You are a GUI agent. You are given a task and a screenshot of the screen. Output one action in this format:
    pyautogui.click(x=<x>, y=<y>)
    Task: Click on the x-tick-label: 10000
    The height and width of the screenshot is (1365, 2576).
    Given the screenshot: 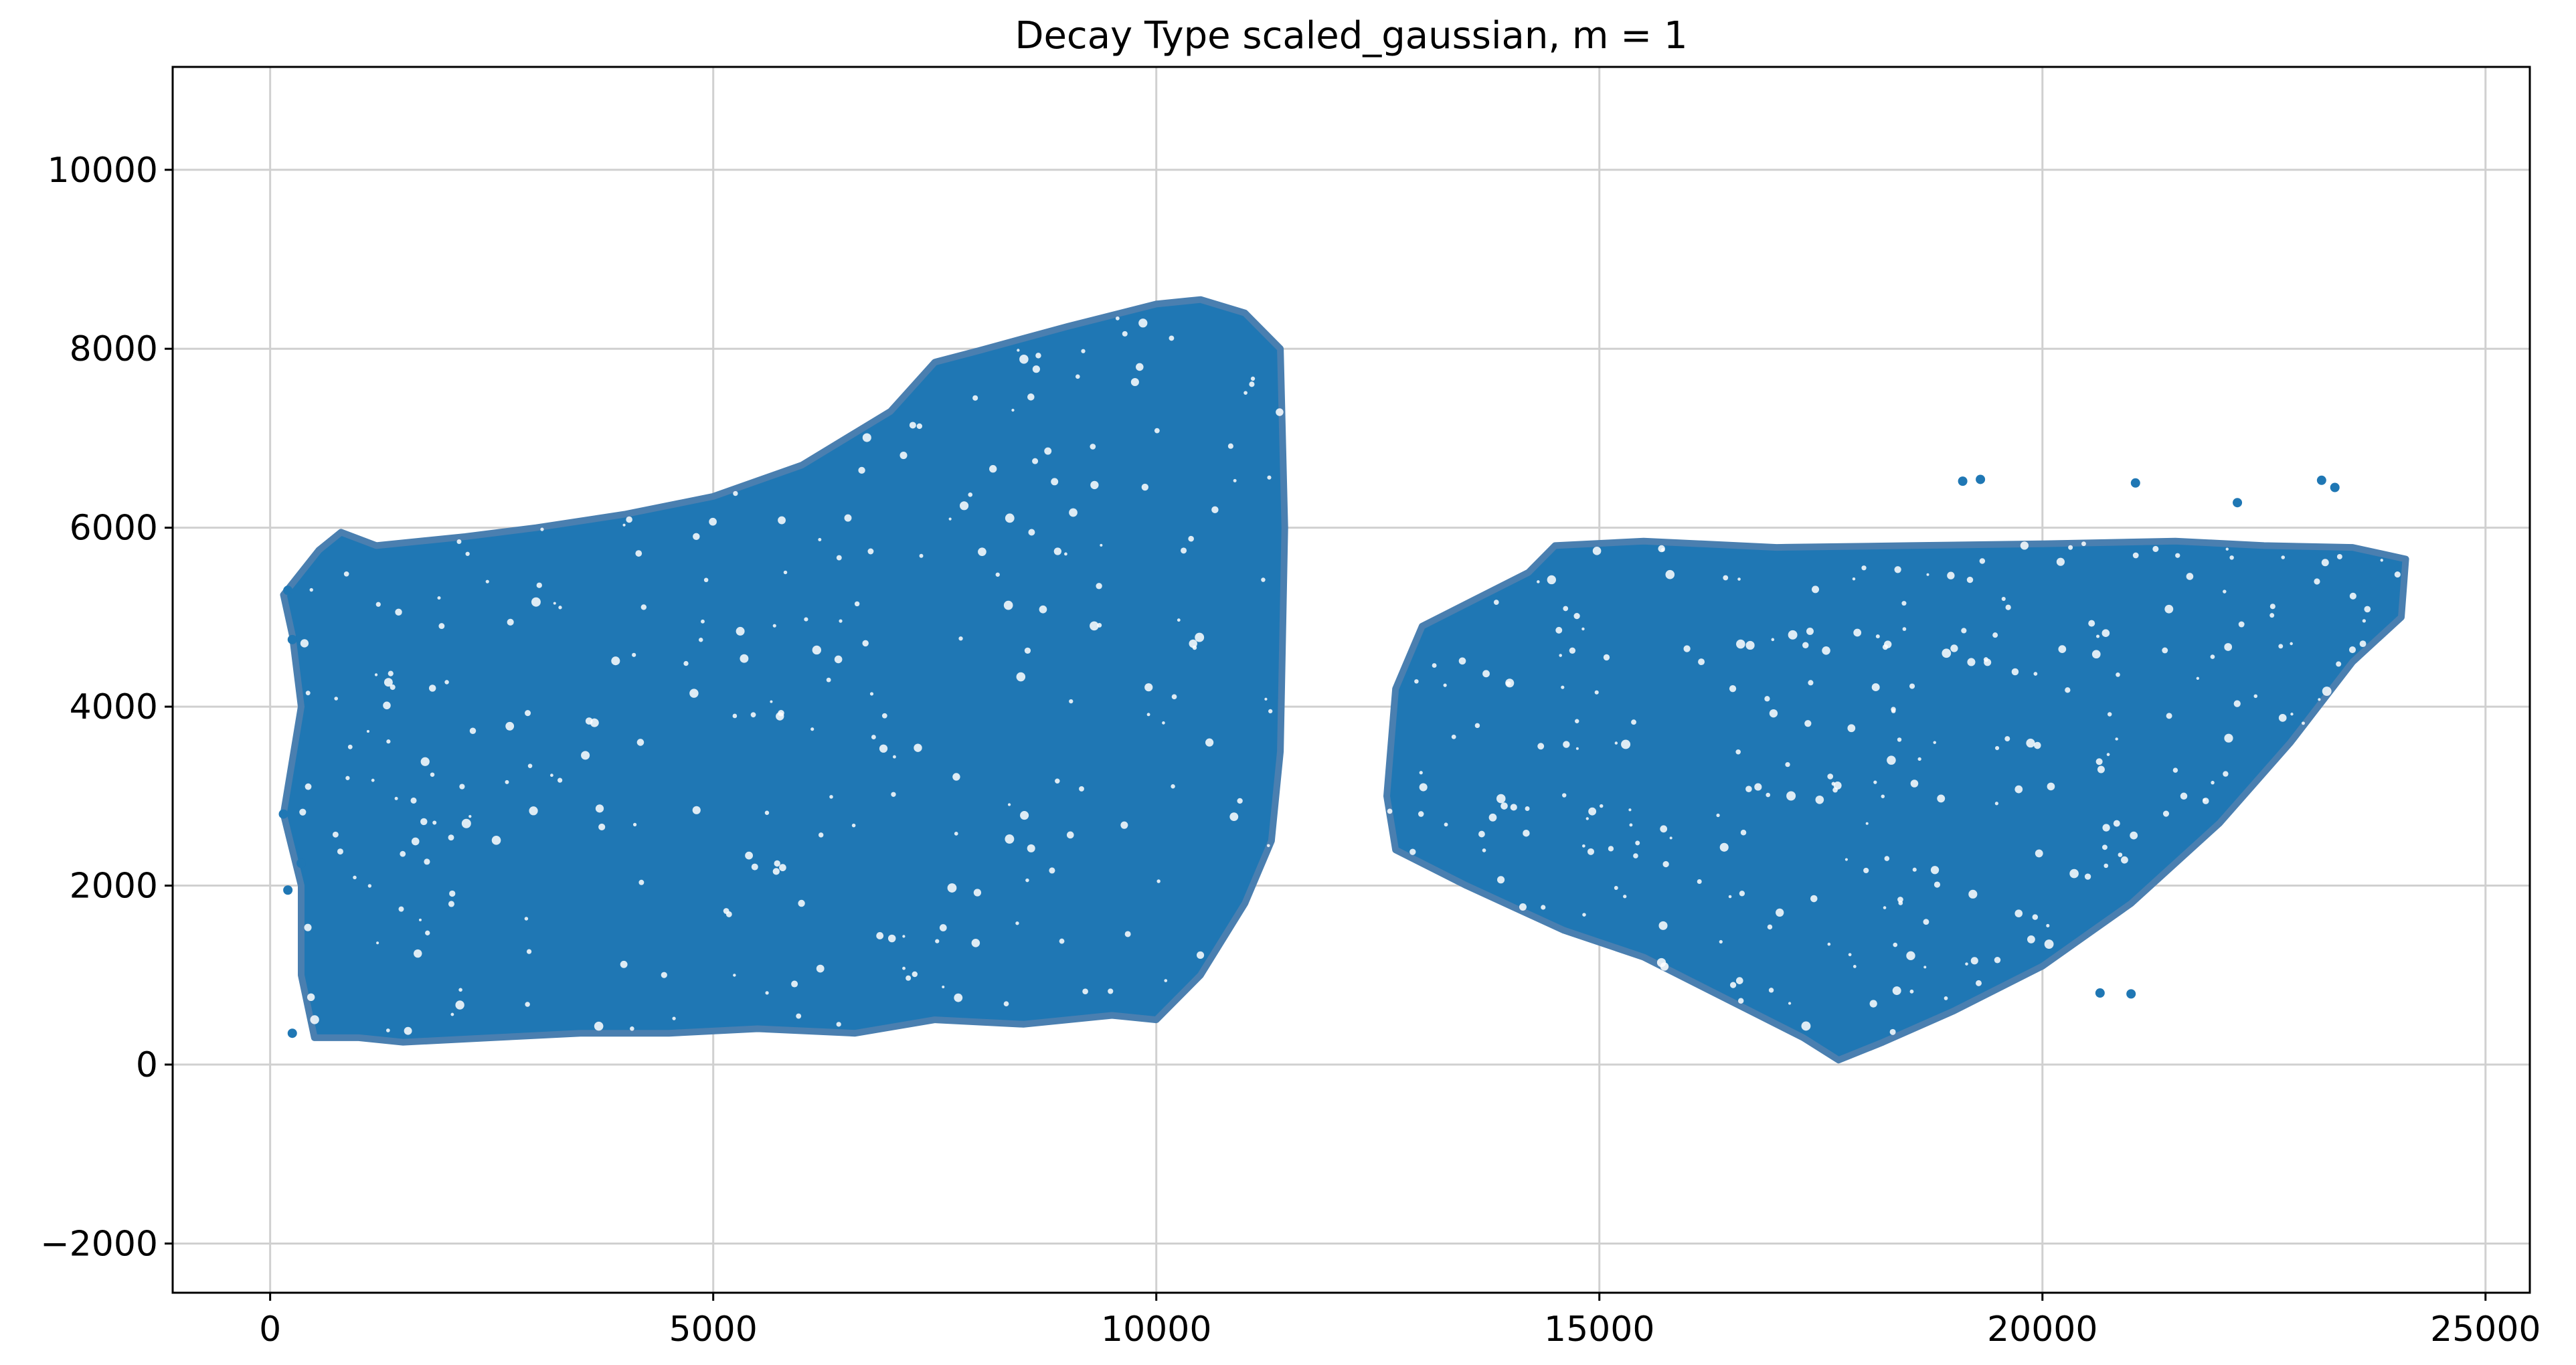 What is the action you would take?
    pyautogui.click(x=1156, y=1329)
    